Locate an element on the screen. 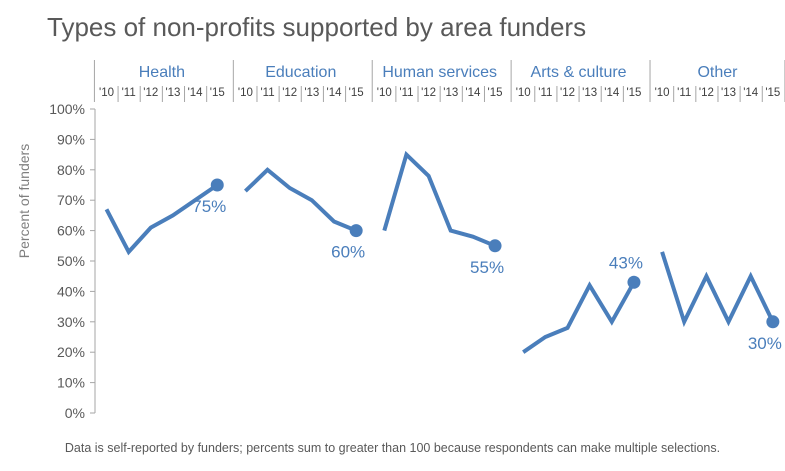  group-label: Human services is located at coordinates (439, 72).